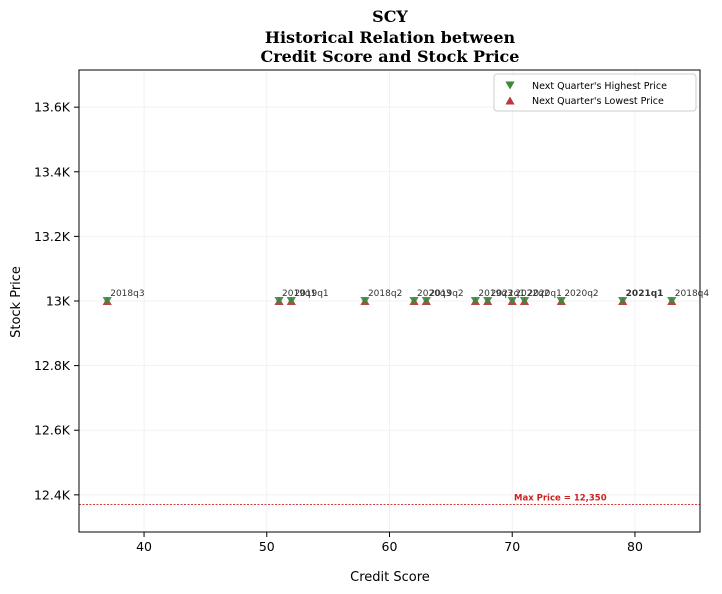  What do you see at coordinates (127, 294) in the screenshot?
I see `point-label: 2018q3` at bounding box center [127, 294].